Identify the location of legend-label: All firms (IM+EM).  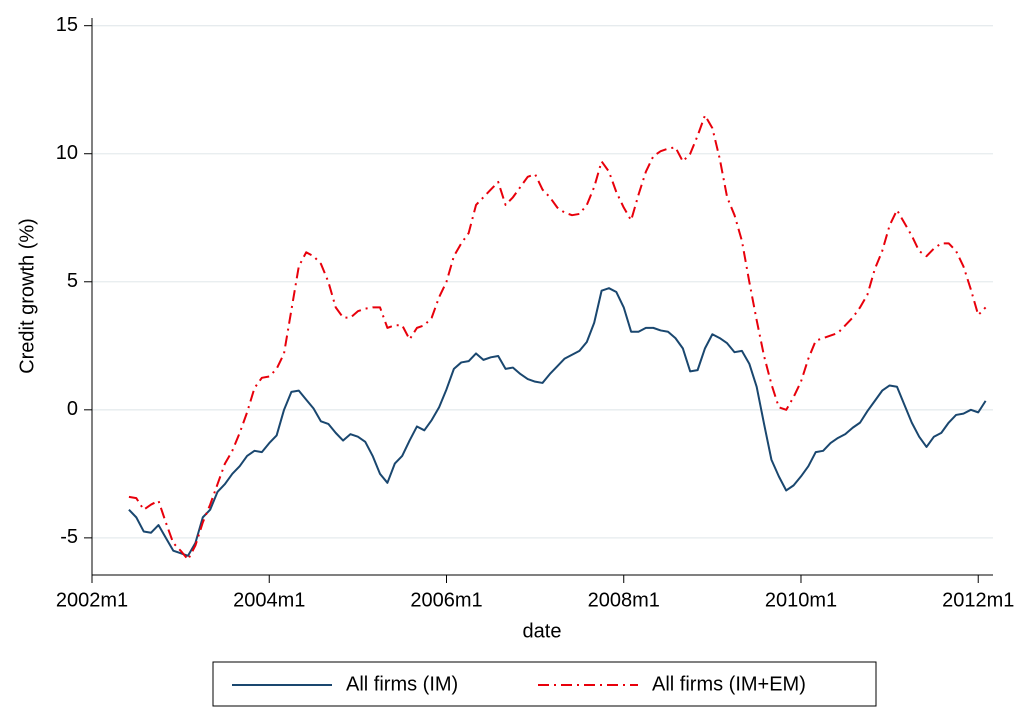
(729, 684).